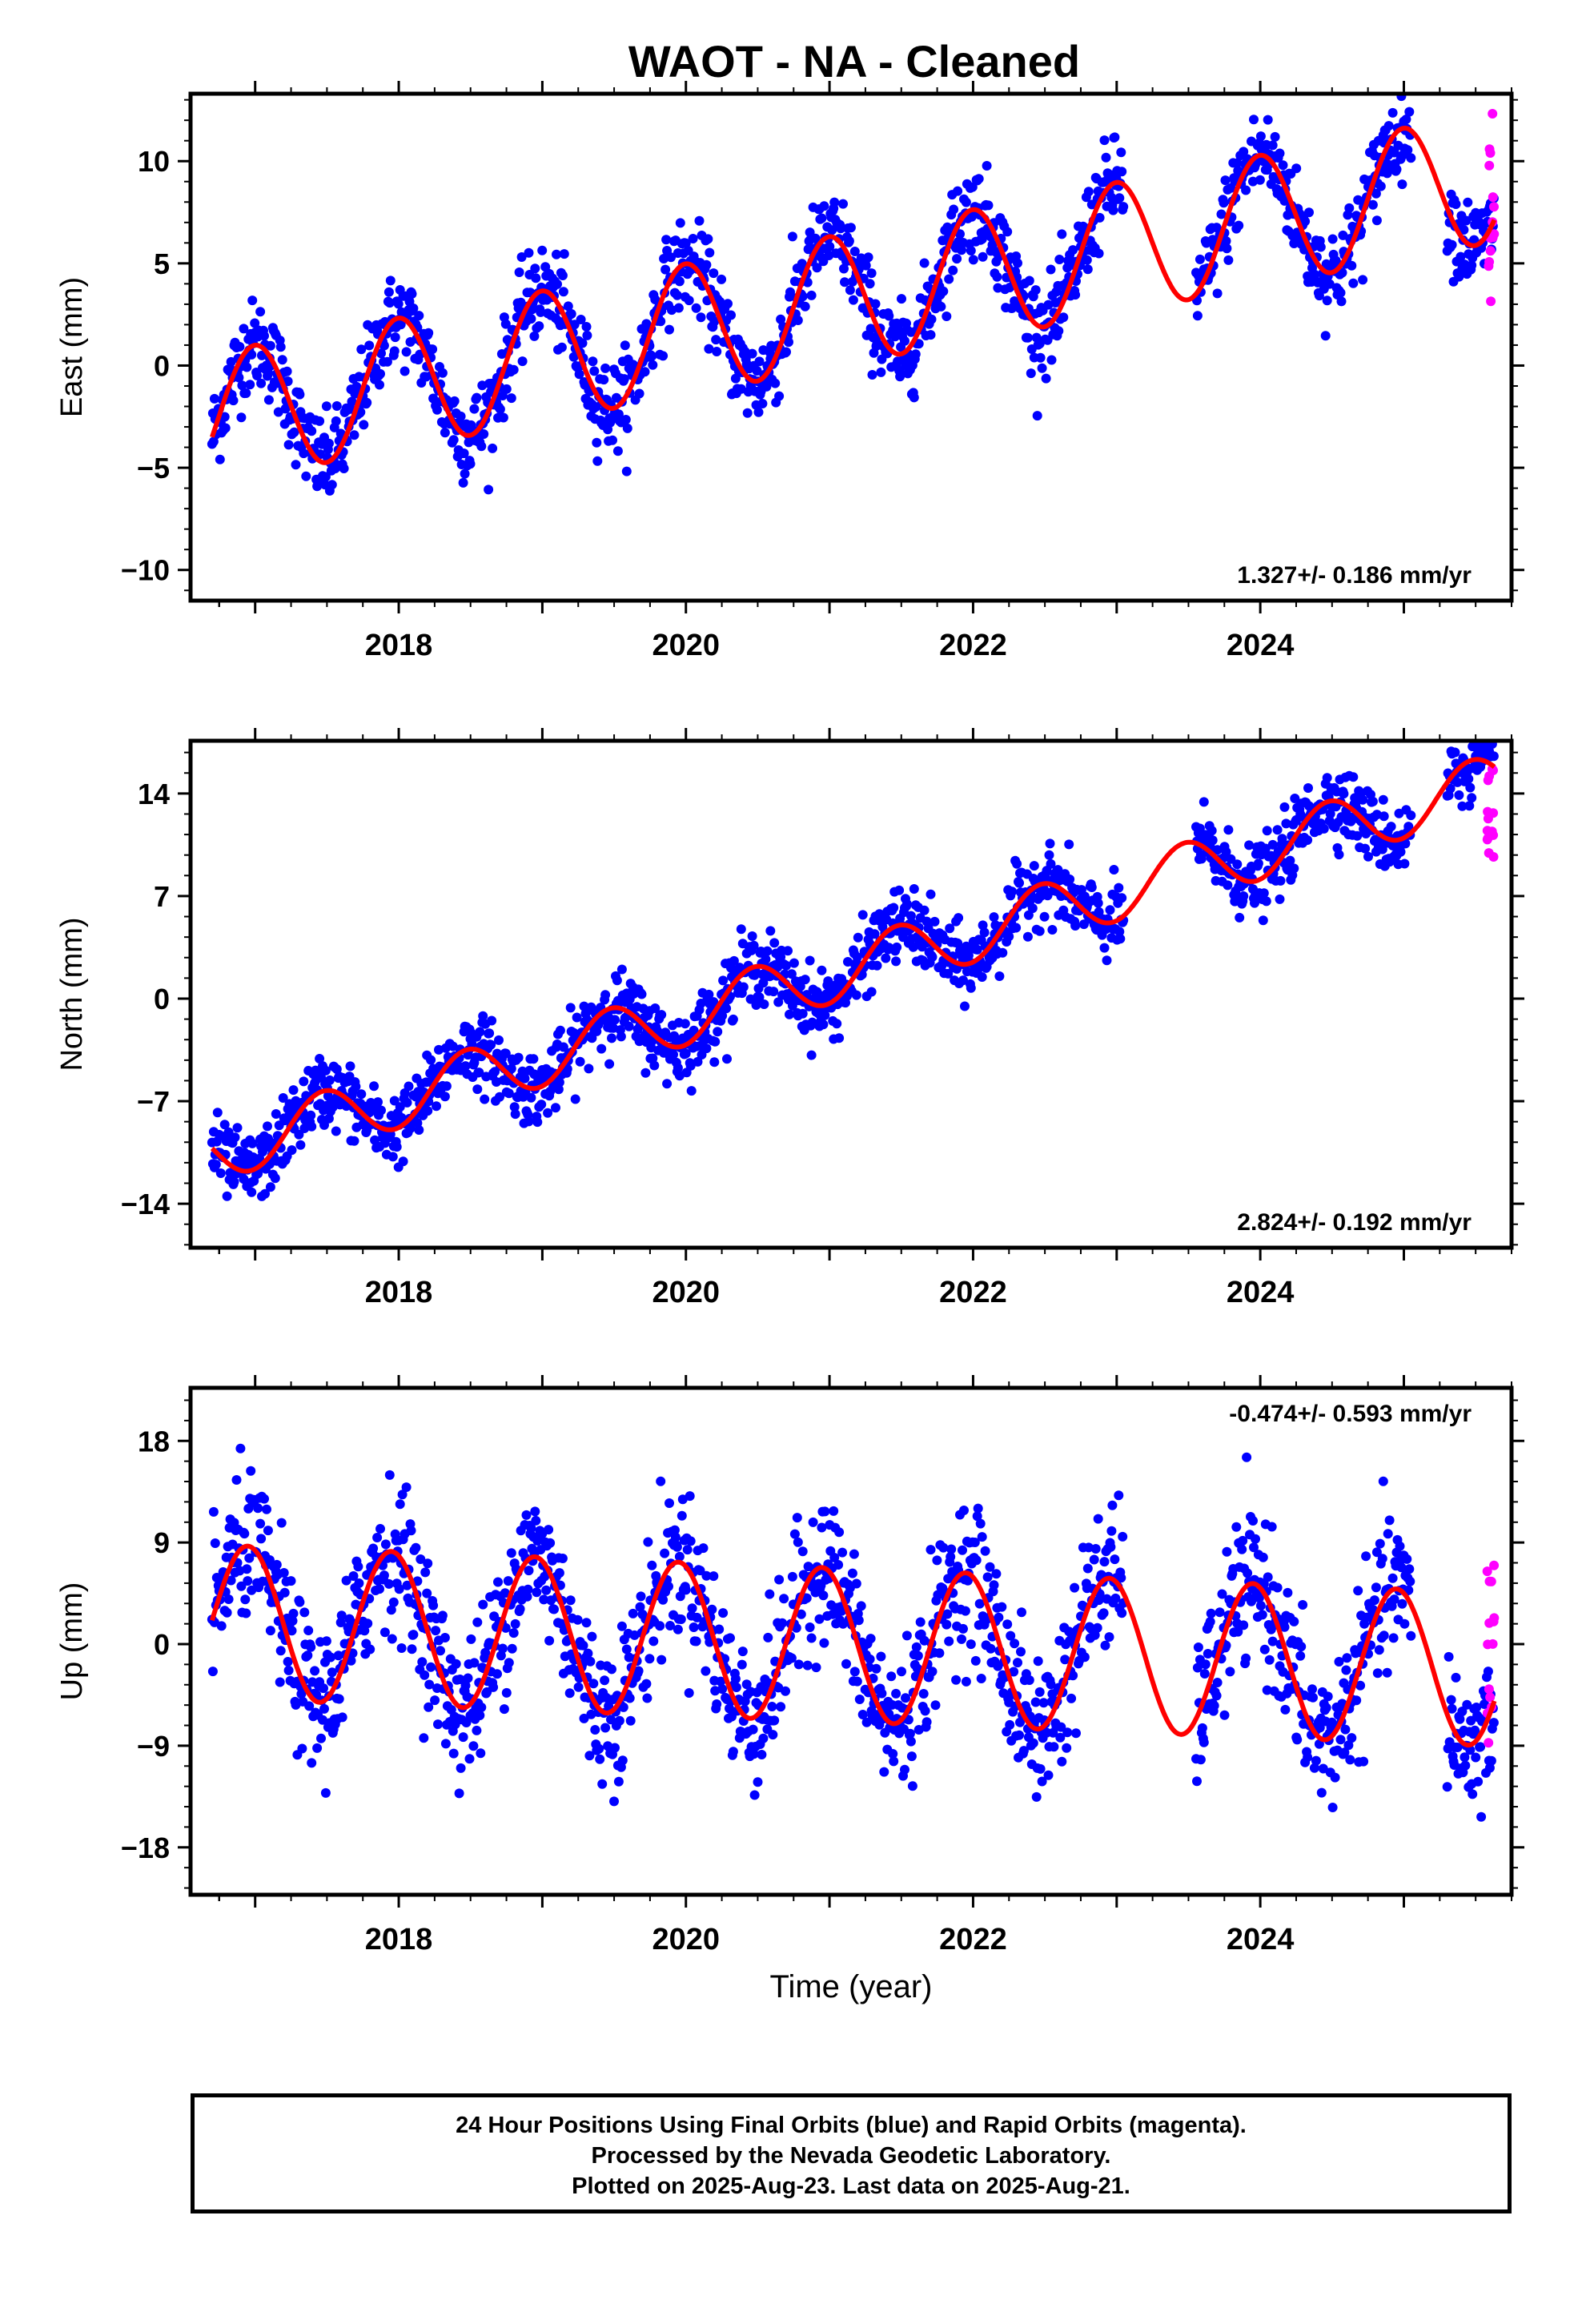 The image size is (1582, 2324). I want to click on rate-label: 1.327+/- 0.186 mm/yr, so click(1355, 575).